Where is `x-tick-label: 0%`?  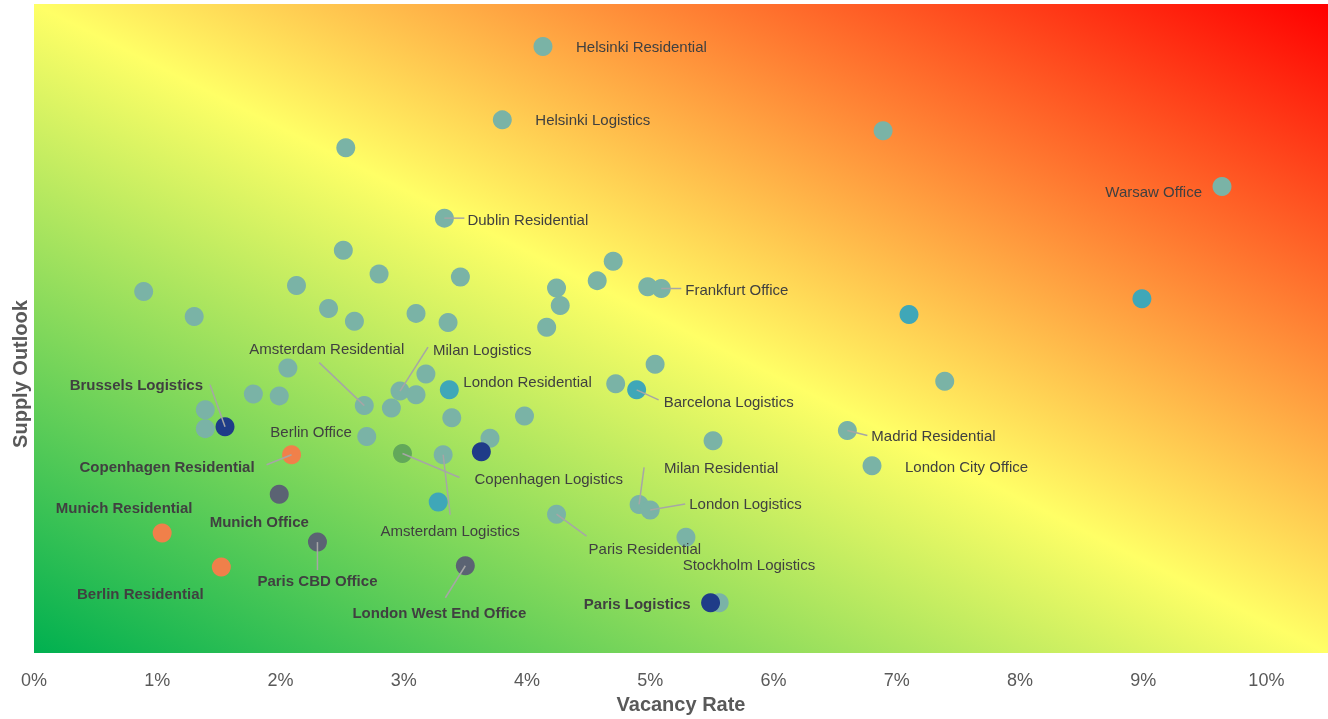
x-tick-label: 0% is located at coordinates (34, 680).